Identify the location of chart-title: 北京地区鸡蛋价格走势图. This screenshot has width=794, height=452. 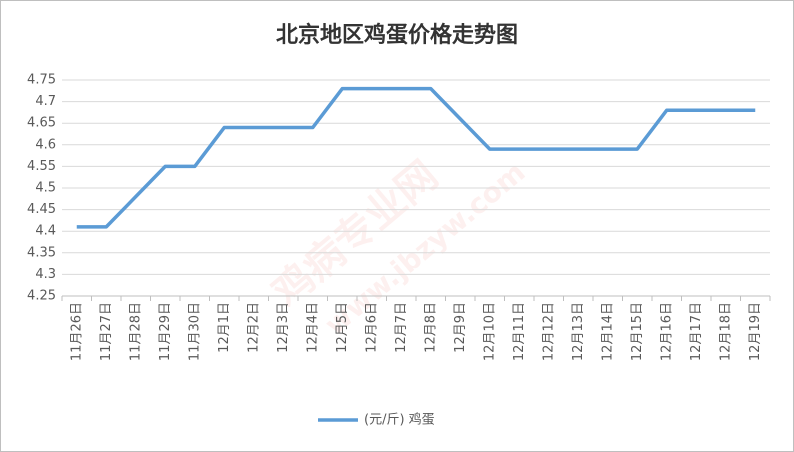
(397, 35).